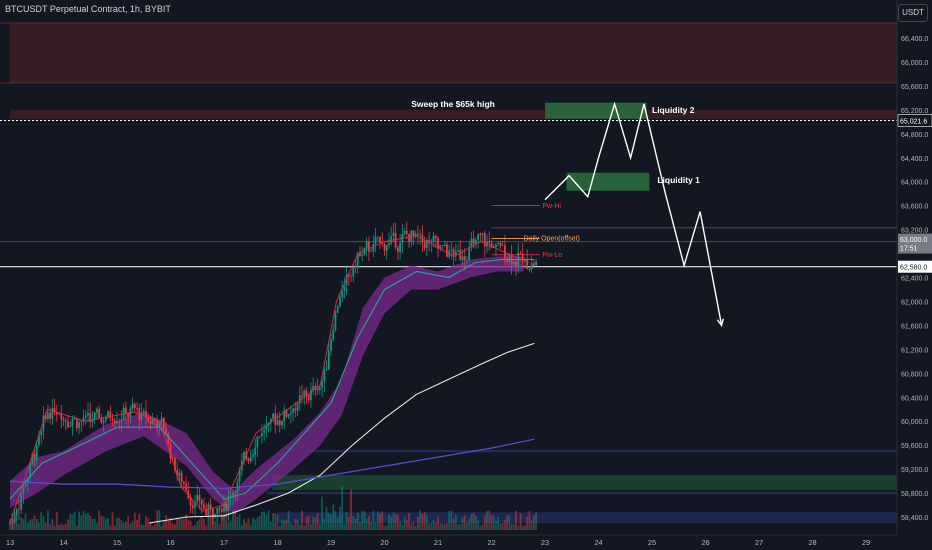  I want to click on projection-path, so click(633, 213).